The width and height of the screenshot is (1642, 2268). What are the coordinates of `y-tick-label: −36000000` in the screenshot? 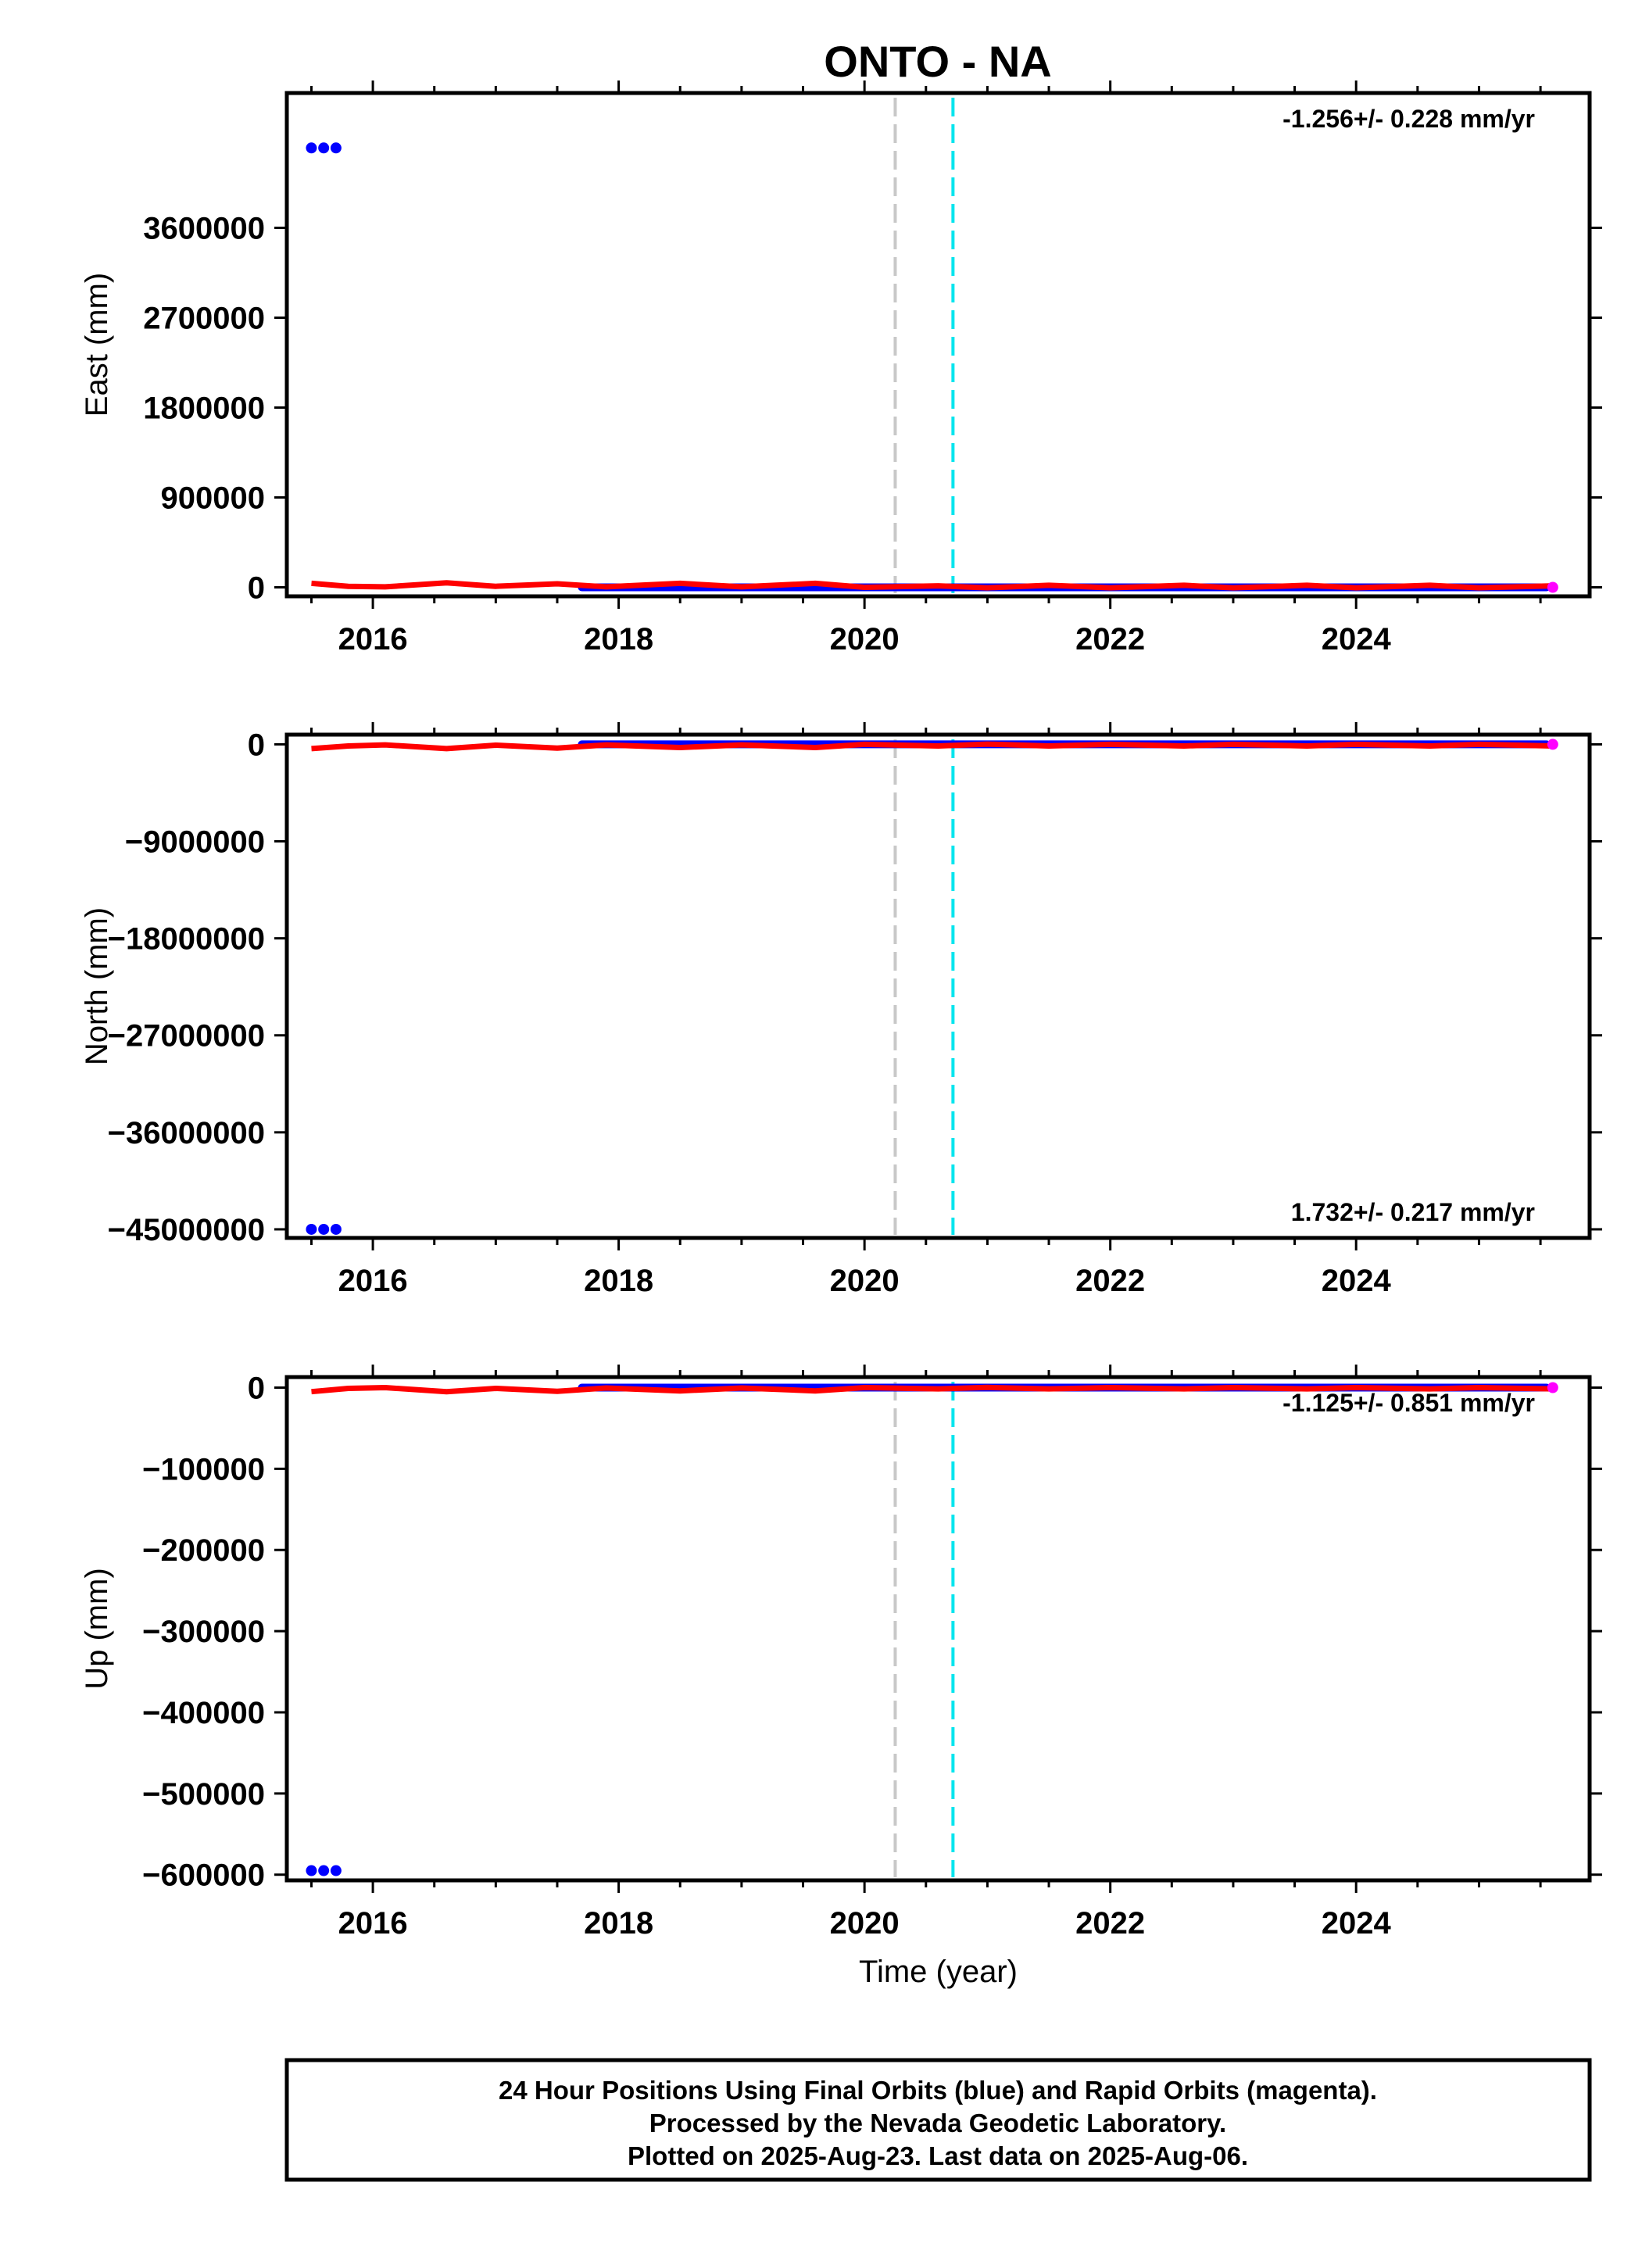 It's located at (186, 1133).